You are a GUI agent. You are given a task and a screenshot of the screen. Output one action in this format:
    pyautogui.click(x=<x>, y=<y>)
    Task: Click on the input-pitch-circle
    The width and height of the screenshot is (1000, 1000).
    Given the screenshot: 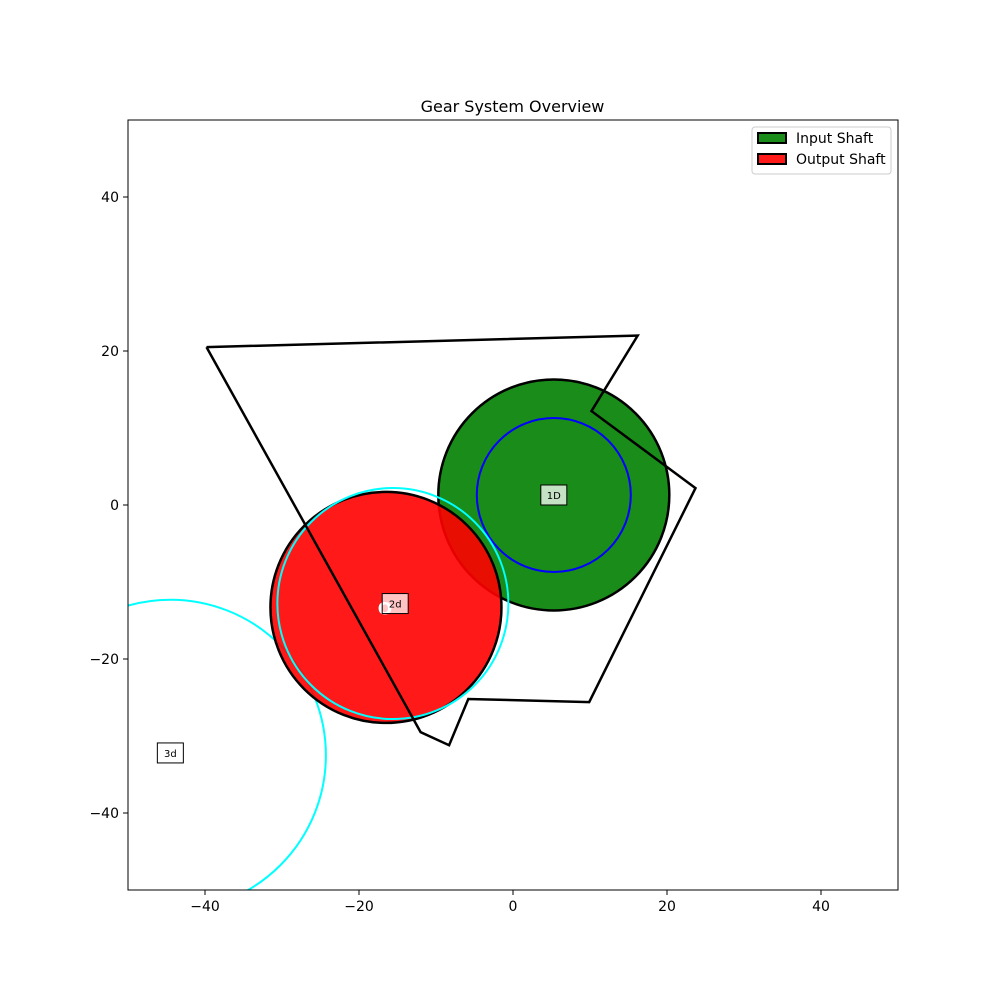 What is the action you would take?
    pyautogui.click(x=553, y=494)
    